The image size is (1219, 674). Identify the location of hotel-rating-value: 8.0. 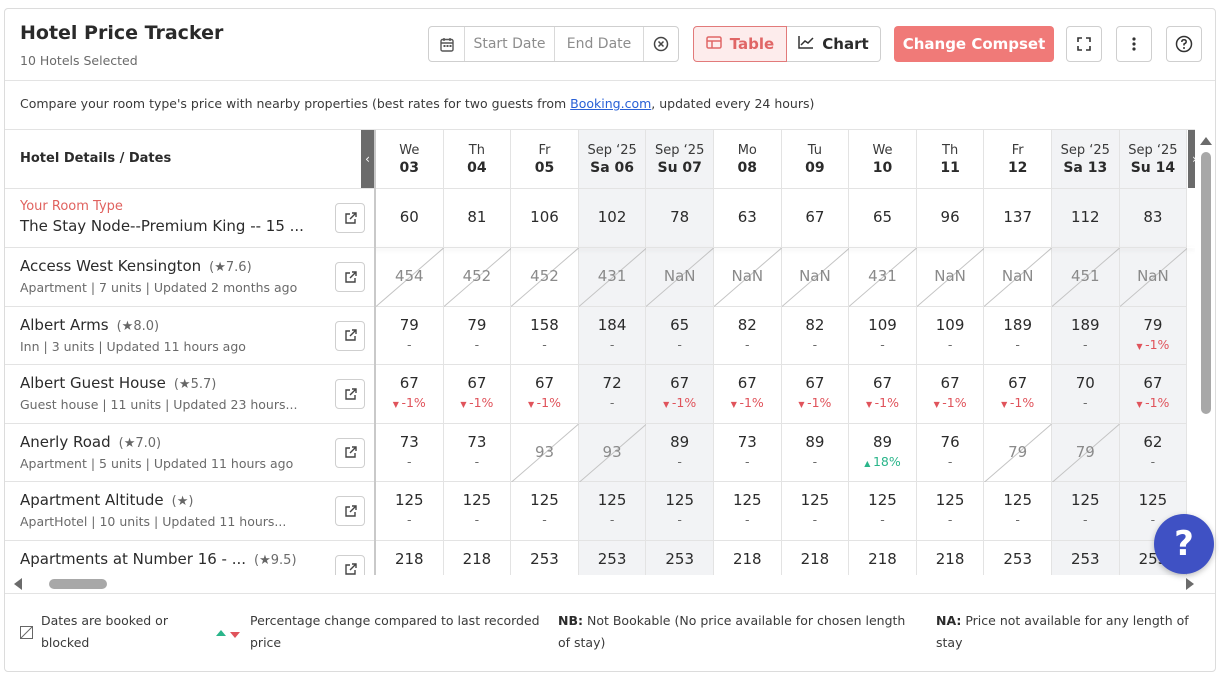
(144, 326).